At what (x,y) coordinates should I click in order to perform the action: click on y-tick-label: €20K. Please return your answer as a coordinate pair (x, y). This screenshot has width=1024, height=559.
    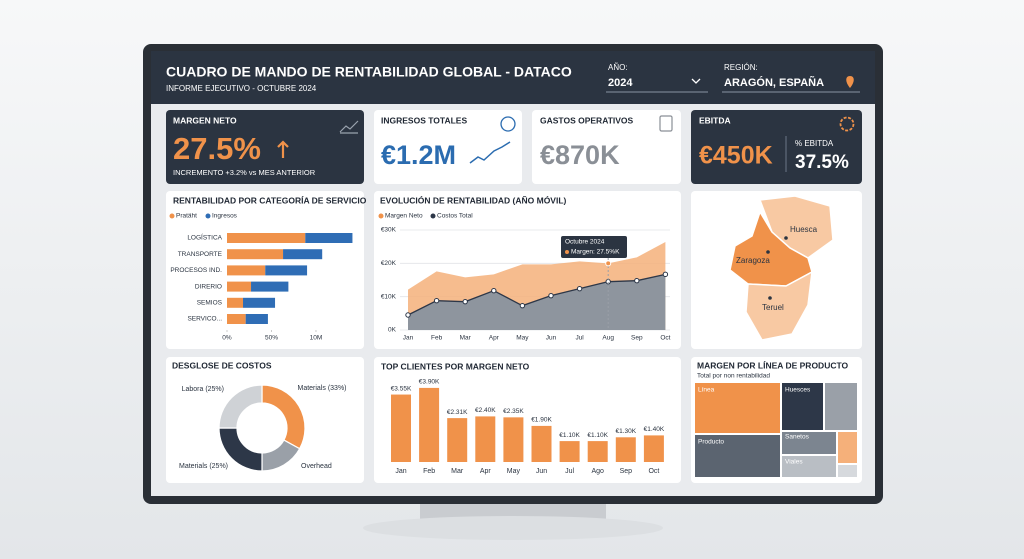
    Looking at the image, I should click on (389, 263).